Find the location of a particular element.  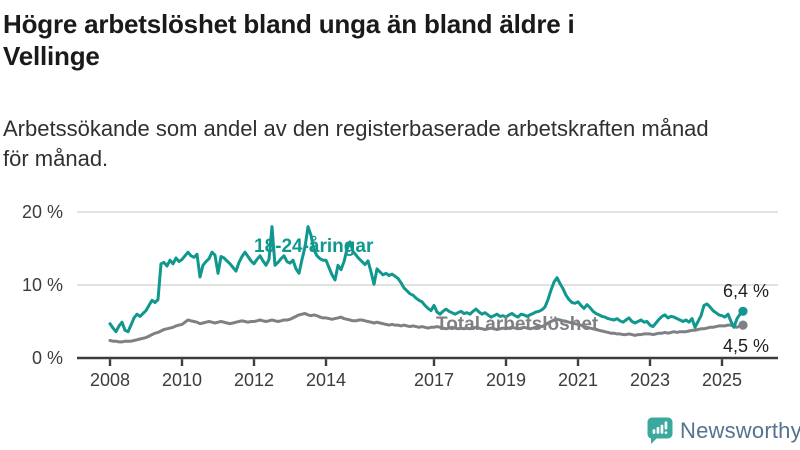

y-axis-tick-label-0: 0 % is located at coordinates (47, 358).